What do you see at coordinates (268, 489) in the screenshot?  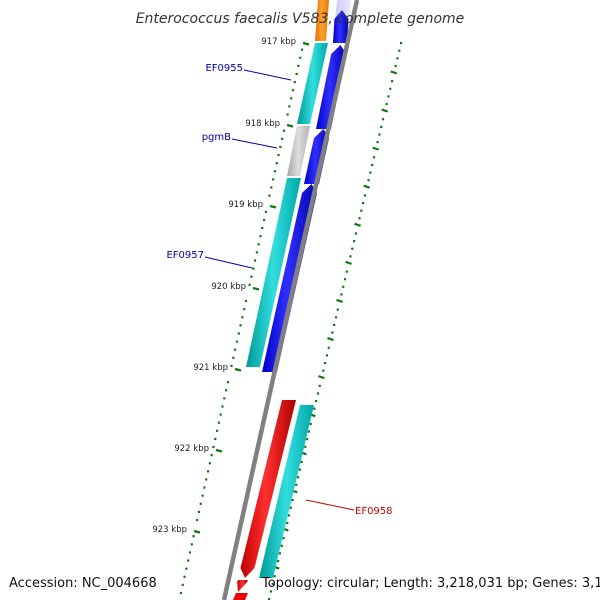 I see `gene-arrow-ef0958` at bounding box center [268, 489].